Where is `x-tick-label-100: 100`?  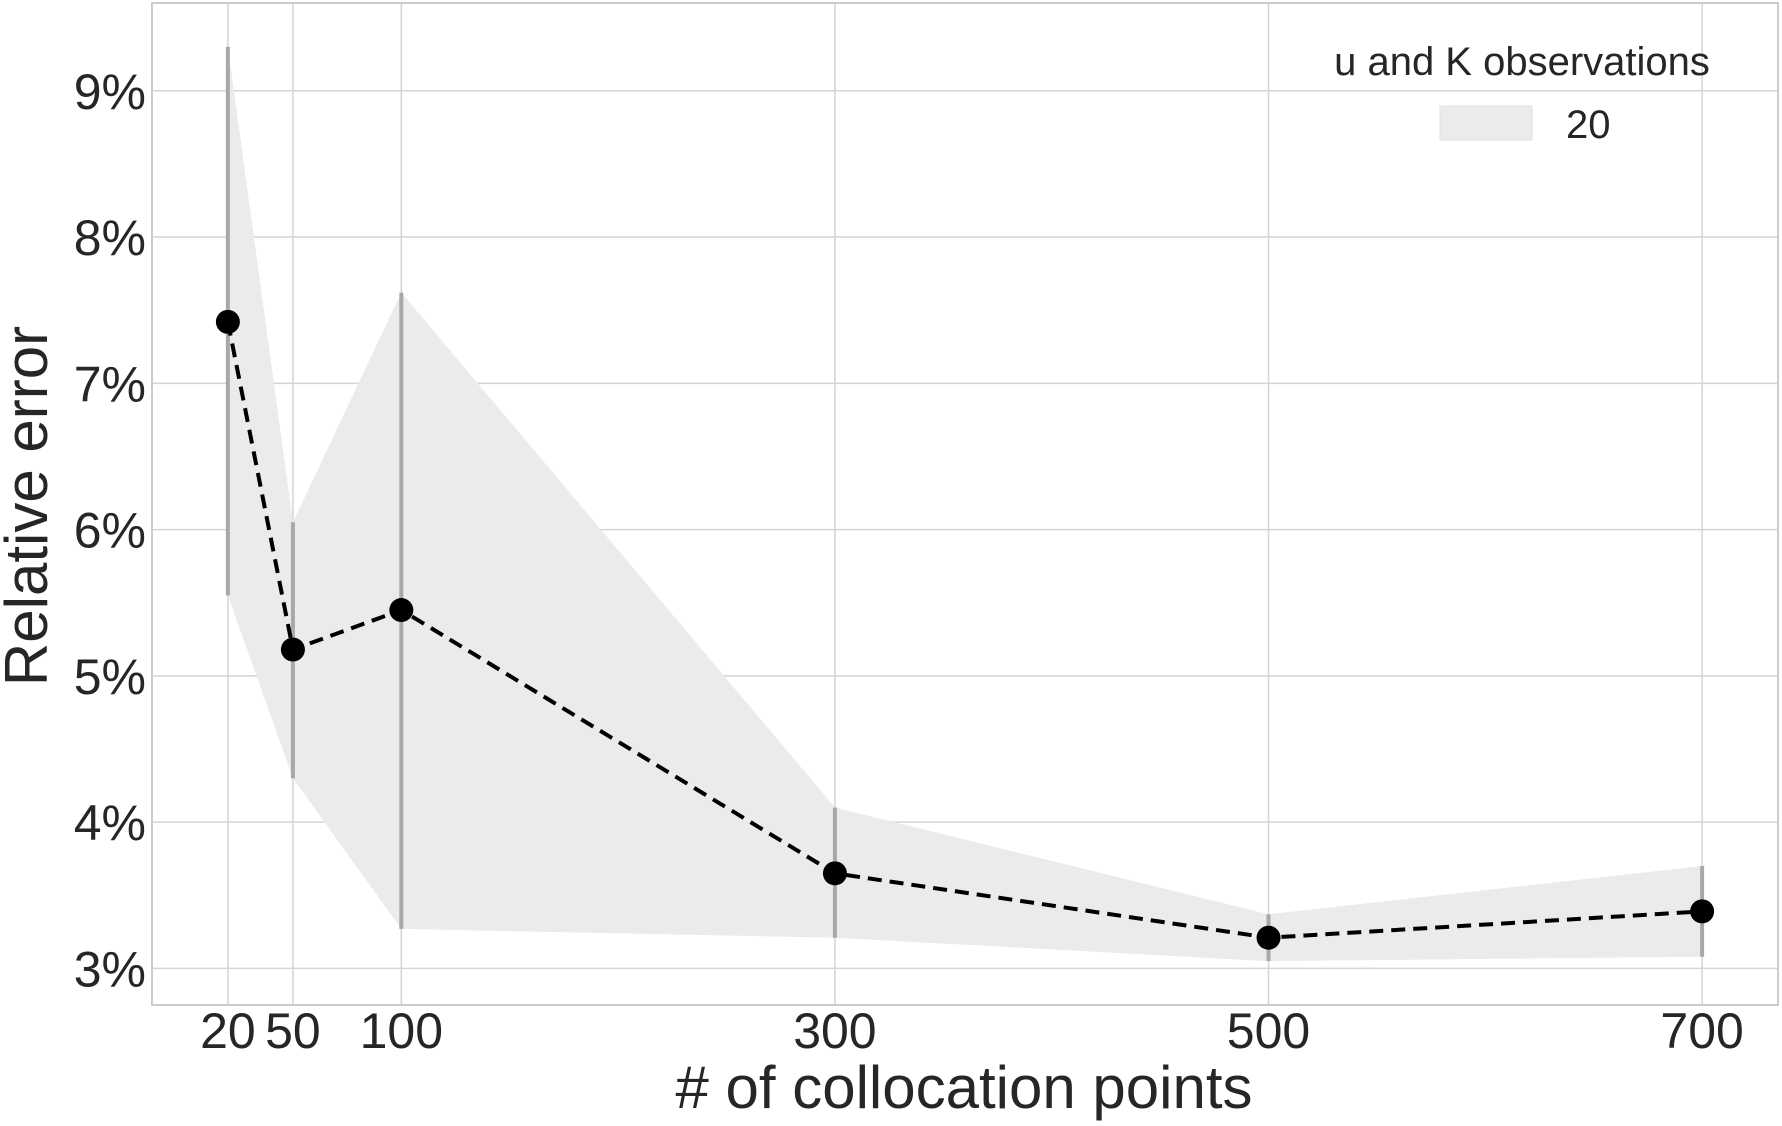 x-tick-label-100: 100 is located at coordinates (401, 1031).